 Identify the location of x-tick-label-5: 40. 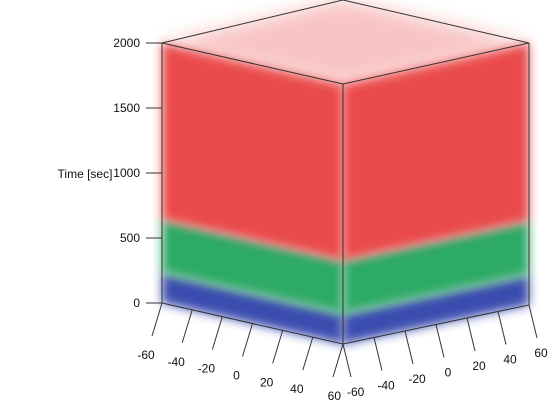
(297, 389).